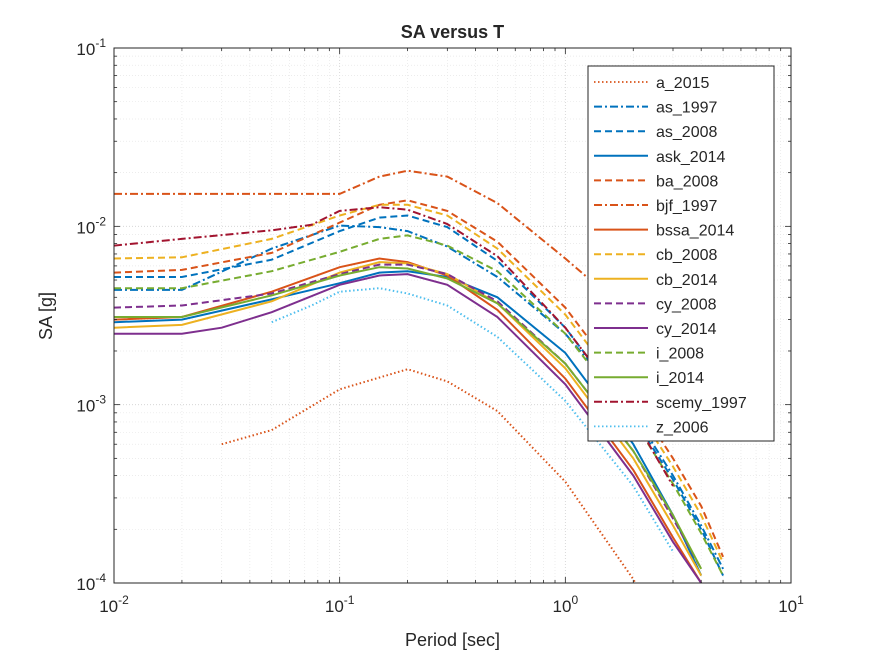  Describe the element at coordinates (46, 316) in the screenshot. I see `y-axis-label: SA [g]` at that location.